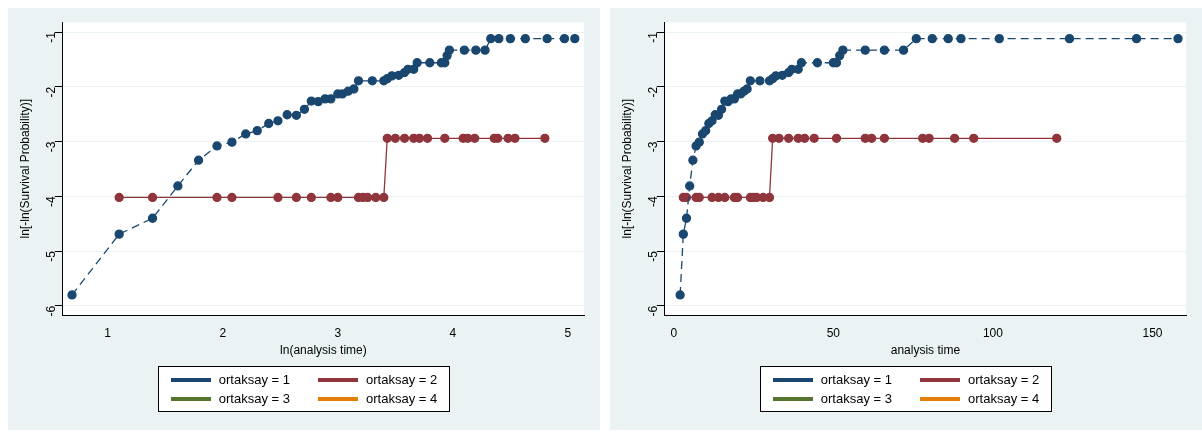  Describe the element at coordinates (833, 332) in the screenshot. I see `x-tick-label: 50` at that location.